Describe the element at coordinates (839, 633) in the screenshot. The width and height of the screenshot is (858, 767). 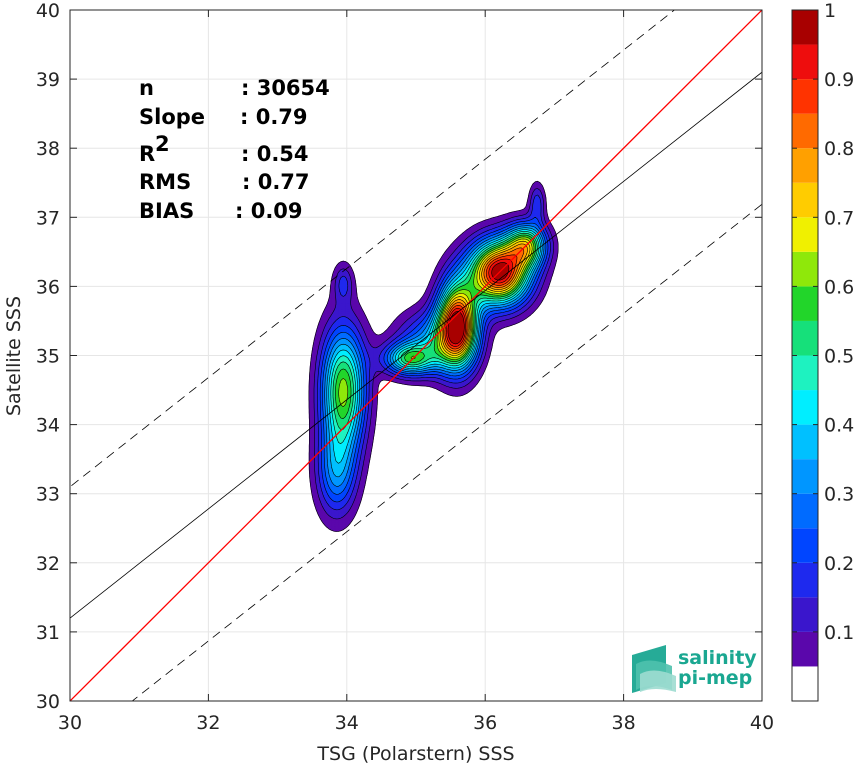
I see `colorbar-tick-label: 0.1` at that location.